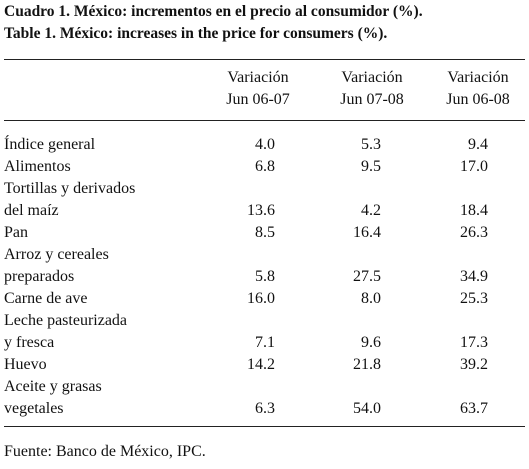 This screenshot has height=469, width=529. I want to click on row-label: Huevo, so click(25, 364).